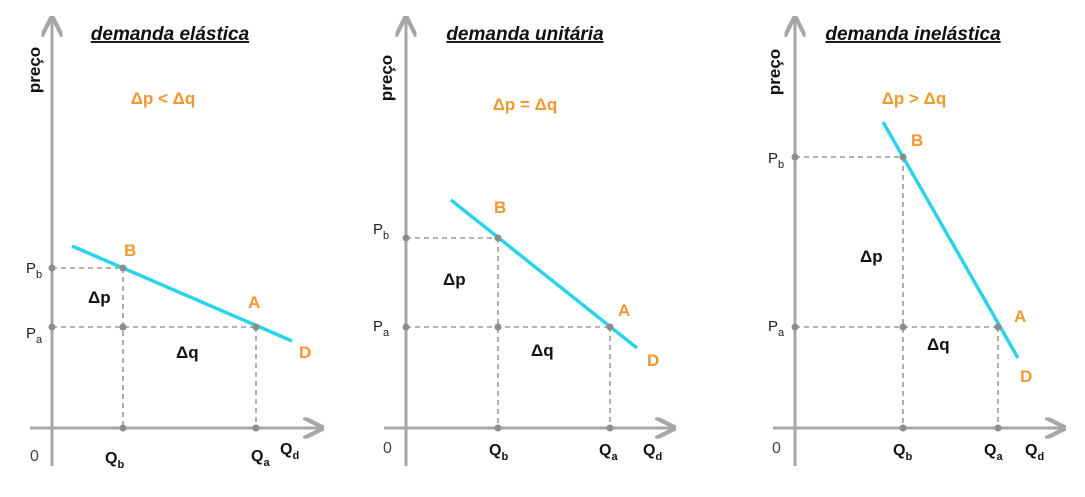 This screenshot has width=1085, height=497. I want to click on panel-title: demanda elástica, so click(170, 34).